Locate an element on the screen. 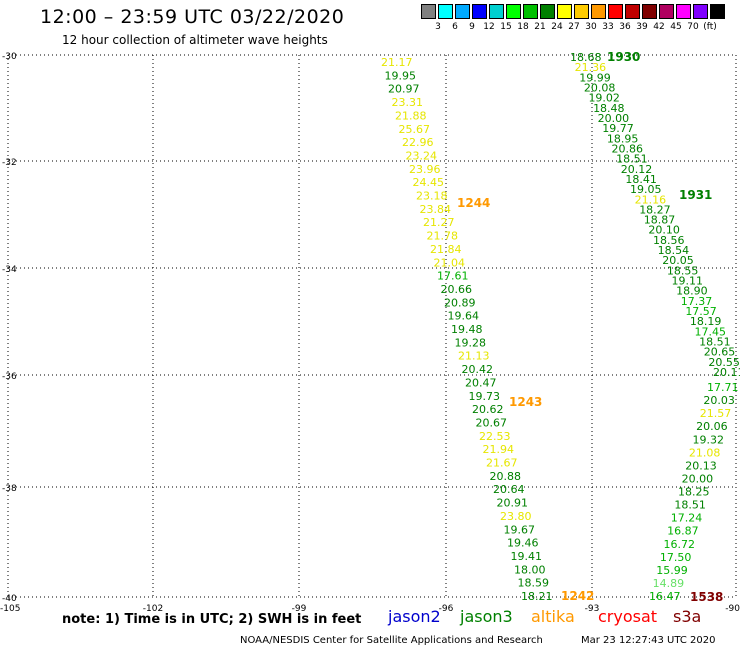 This screenshot has height=650, width=740. track-b-value: 20.10 is located at coordinates (664, 230).